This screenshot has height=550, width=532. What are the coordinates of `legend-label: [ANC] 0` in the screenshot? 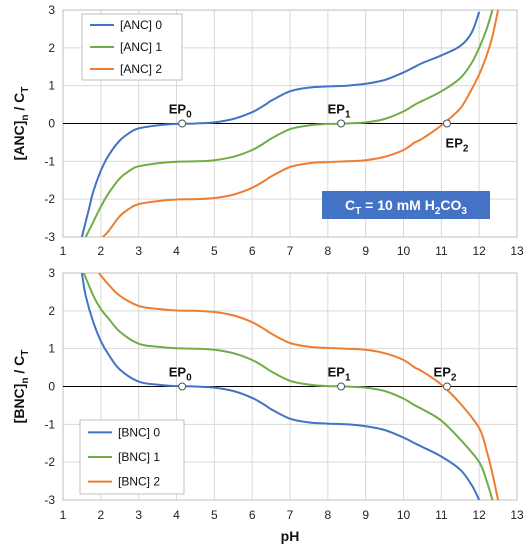 It's located at (141, 25).